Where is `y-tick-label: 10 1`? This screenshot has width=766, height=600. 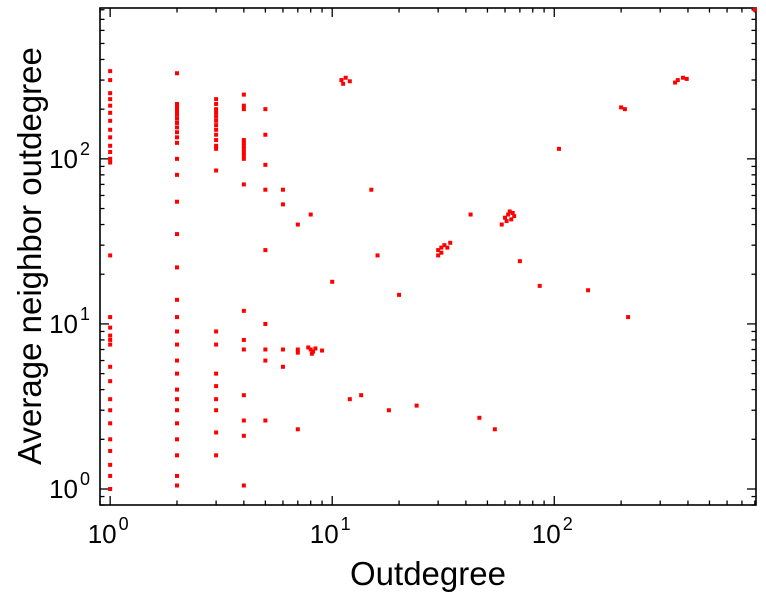 y-tick-label: 10 1 is located at coordinates (69, 321).